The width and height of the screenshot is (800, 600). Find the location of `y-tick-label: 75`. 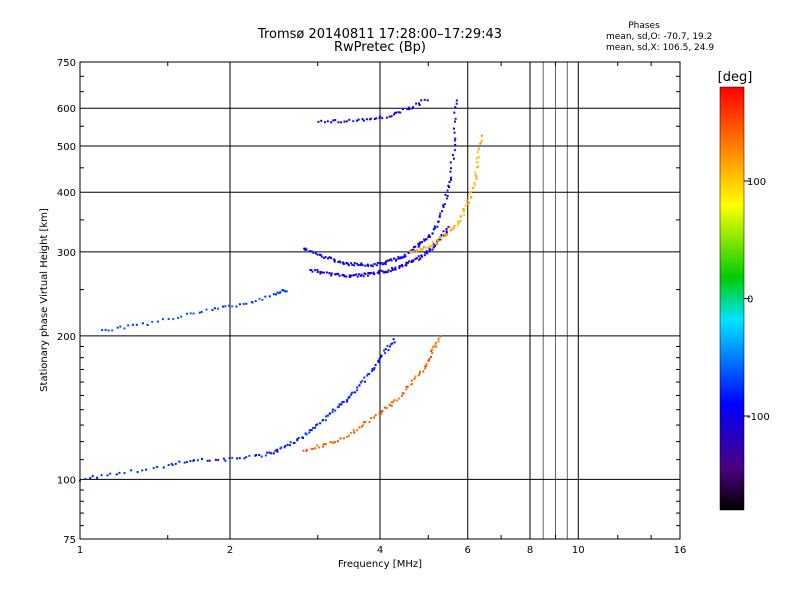

y-tick-label: 75 is located at coordinates (69, 540).